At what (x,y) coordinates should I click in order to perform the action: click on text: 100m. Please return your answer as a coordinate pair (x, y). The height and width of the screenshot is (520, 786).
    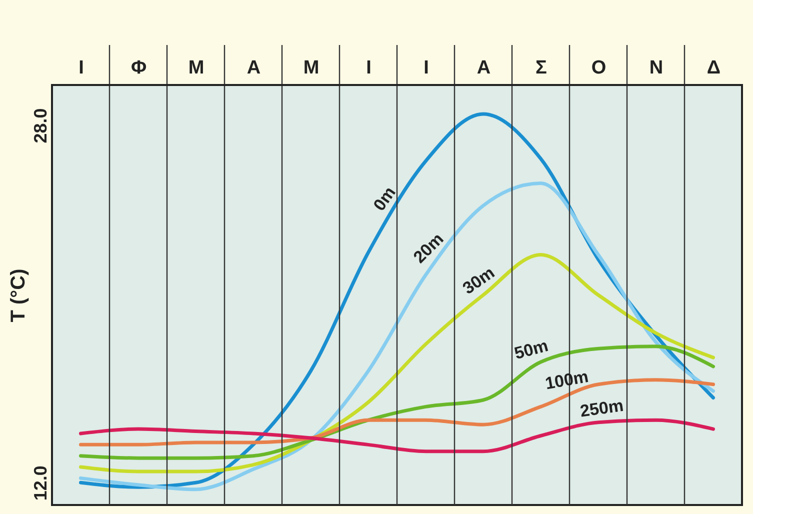
    Looking at the image, I should click on (567, 380).